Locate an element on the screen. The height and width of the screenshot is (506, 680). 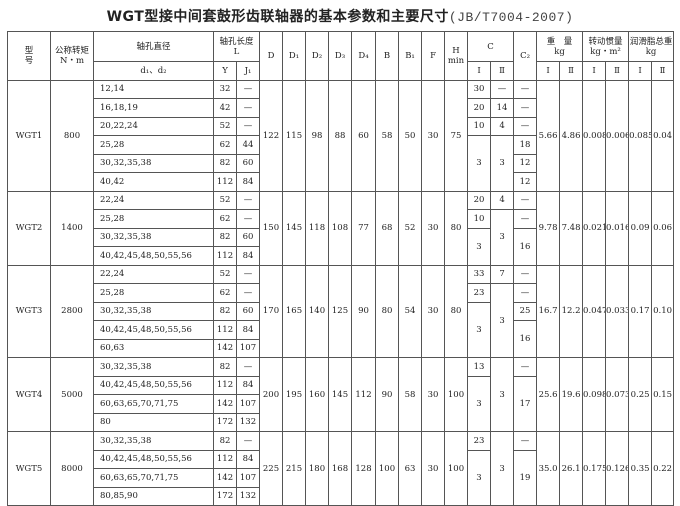
header-dim: B₁ is located at coordinates (410, 56).